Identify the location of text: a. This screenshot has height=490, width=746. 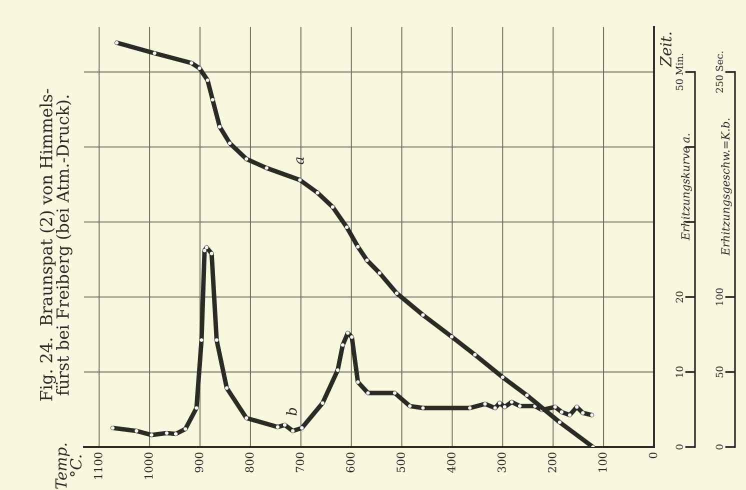
(300, 160).